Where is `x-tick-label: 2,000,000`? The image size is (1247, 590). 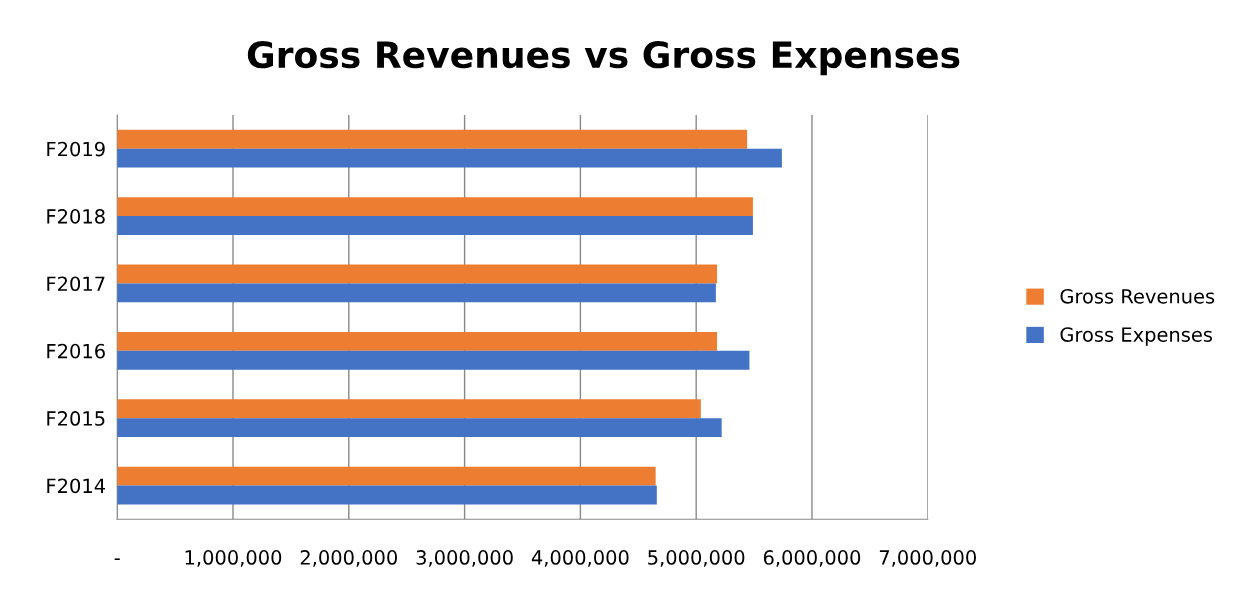
x-tick-label: 2,000,000 is located at coordinates (348, 558).